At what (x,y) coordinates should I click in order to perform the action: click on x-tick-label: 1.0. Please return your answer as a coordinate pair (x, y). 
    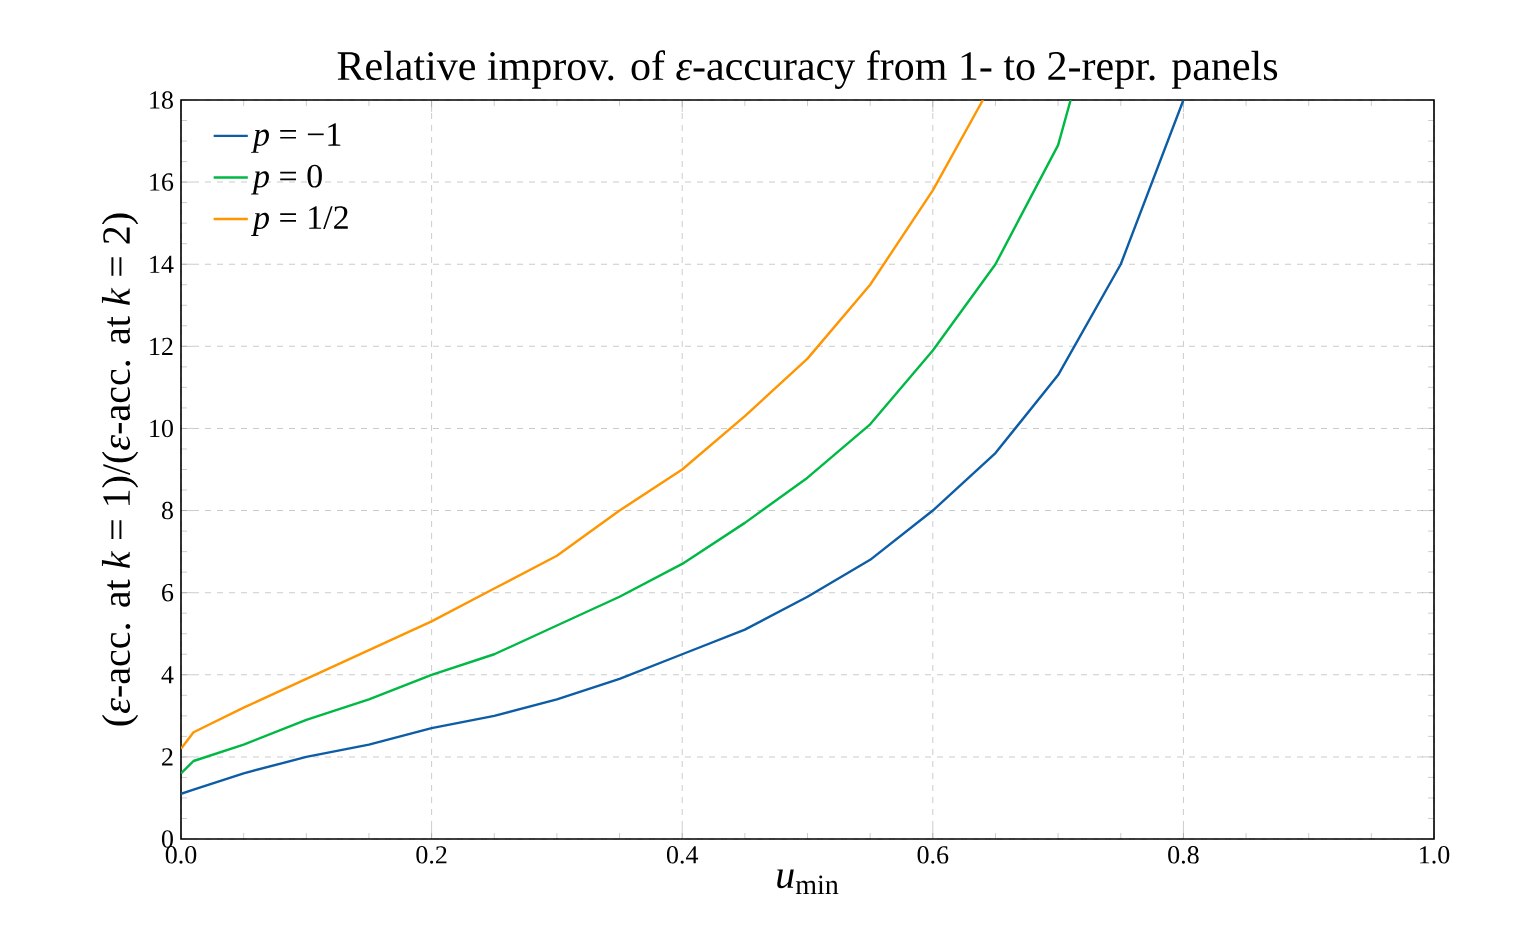
    Looking at the image, I should click on (1435, 855).